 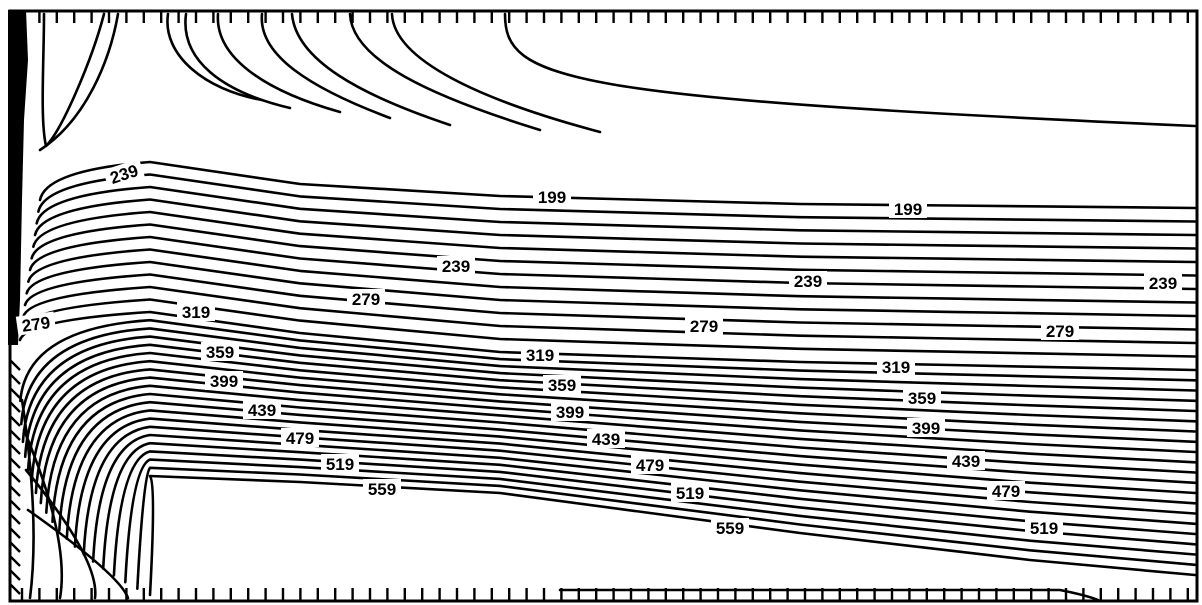 I want to click on contour-label: 559, so click(x=730, y=528).